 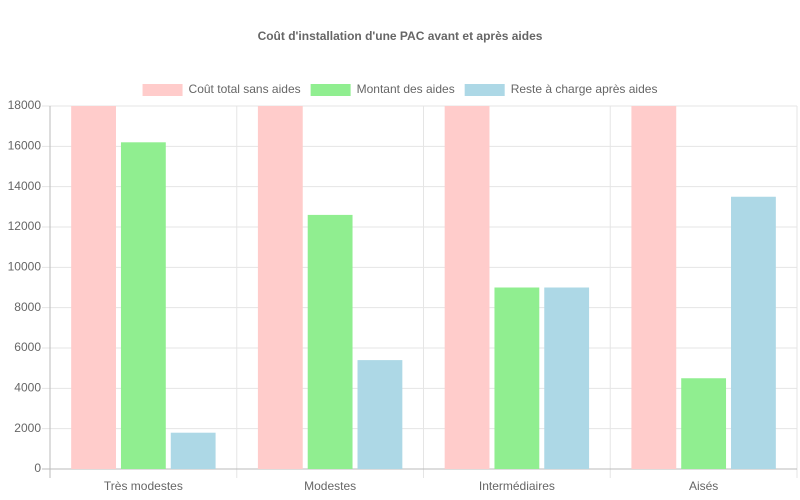 I want to click on y-tick-label: 4000, so click(x=27, y=388).